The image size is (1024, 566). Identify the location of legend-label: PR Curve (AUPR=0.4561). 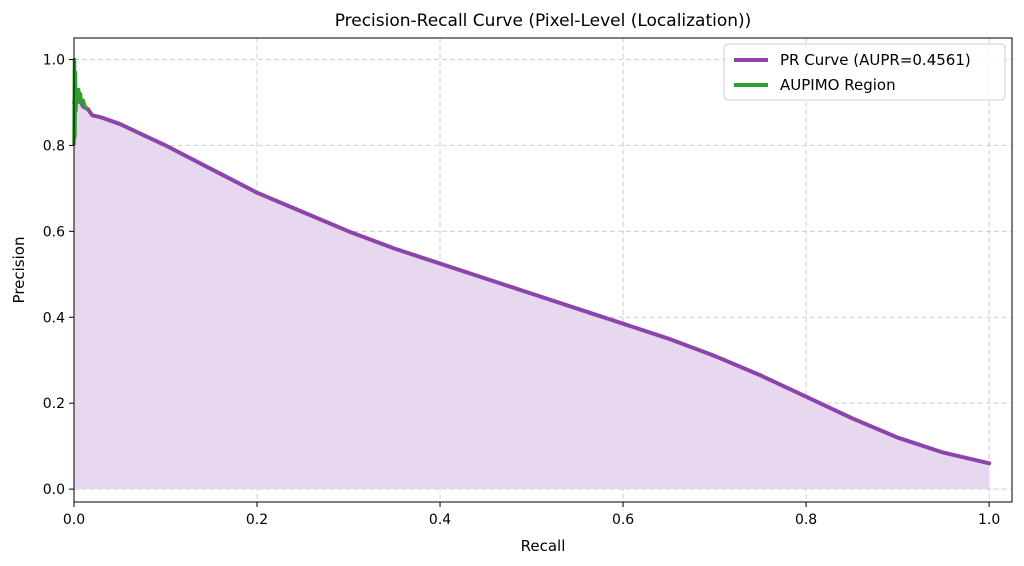
(875, 60).